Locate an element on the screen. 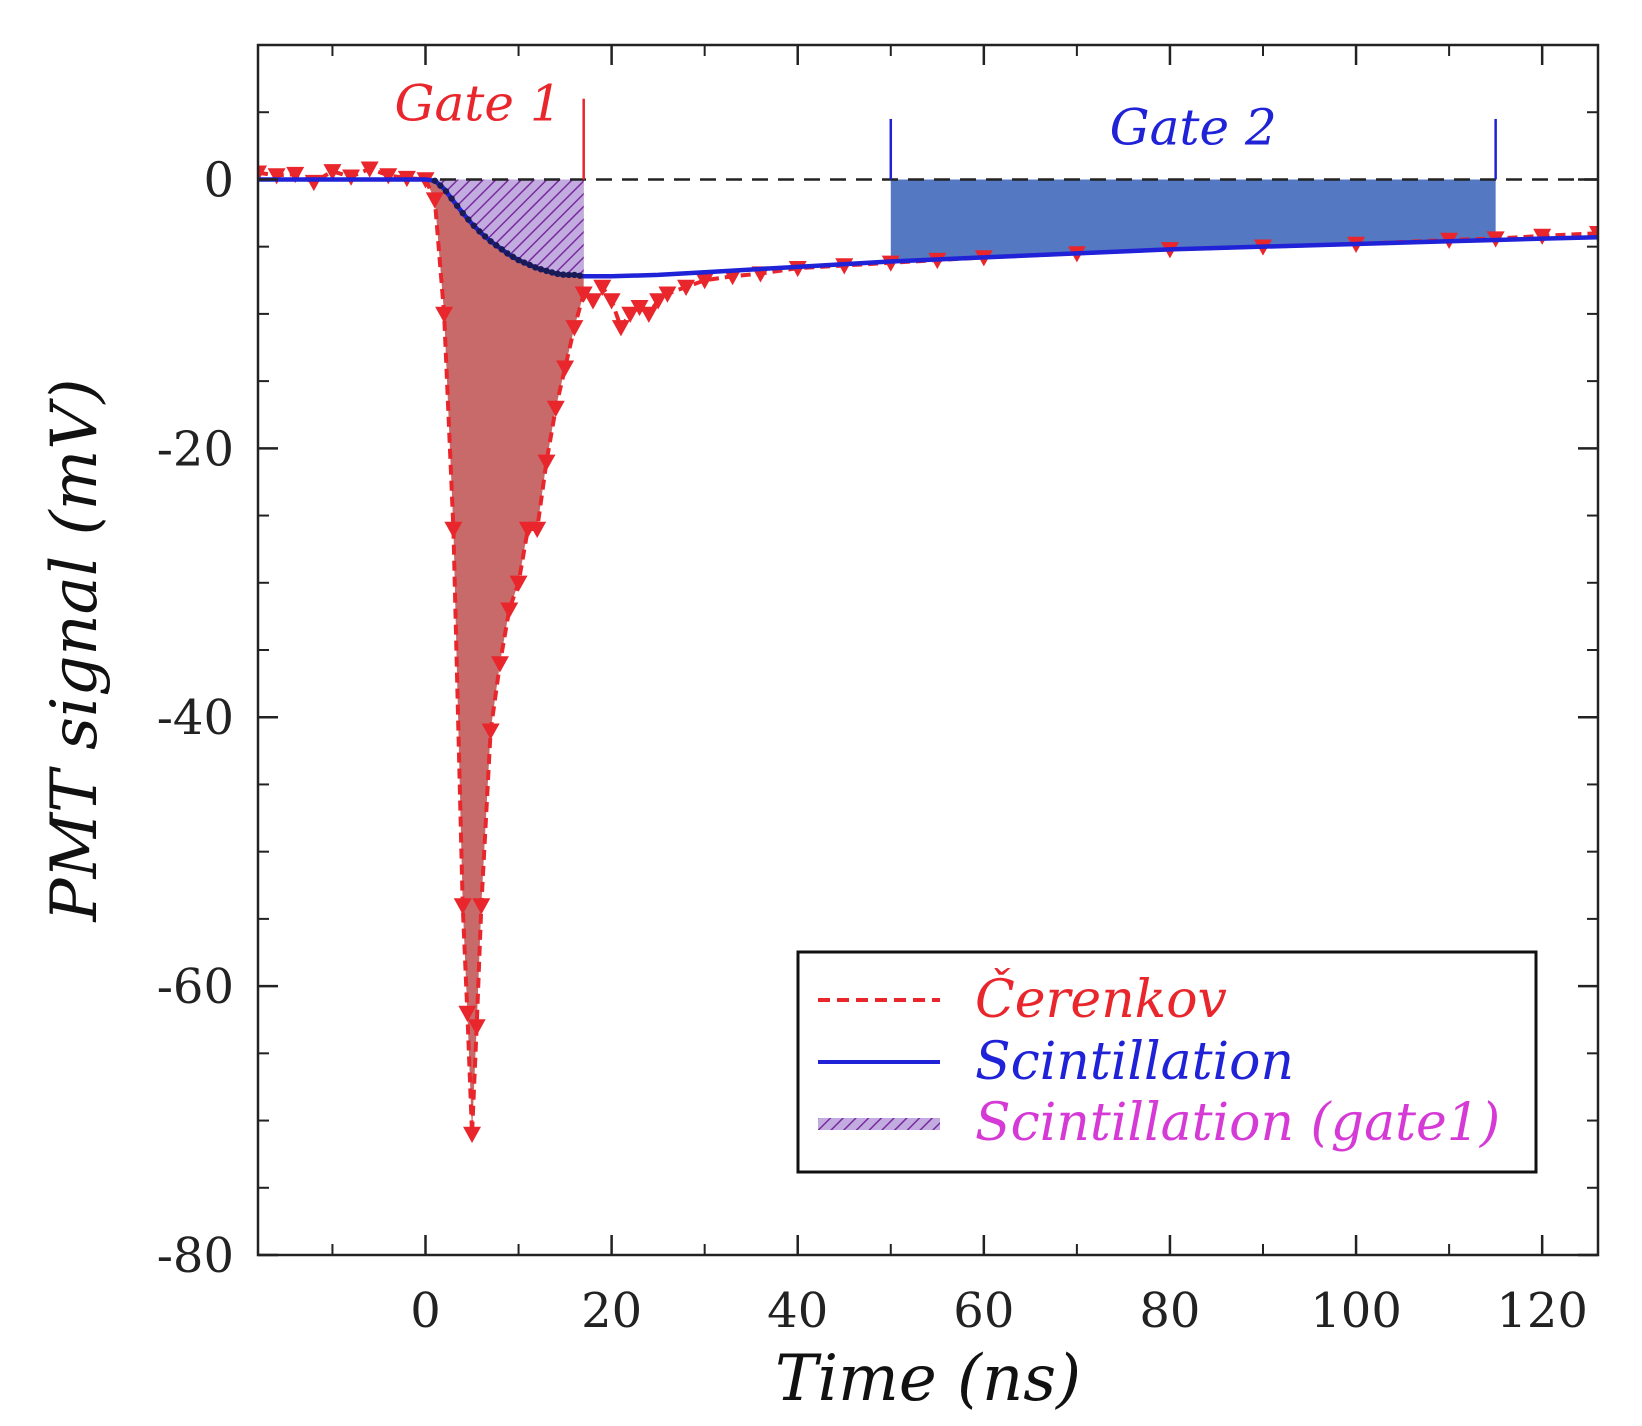 The width and height of the screenshot is (1642, 1426). legend-label-cherenkov: Čerenkov is located at coordinates (1101, 999).